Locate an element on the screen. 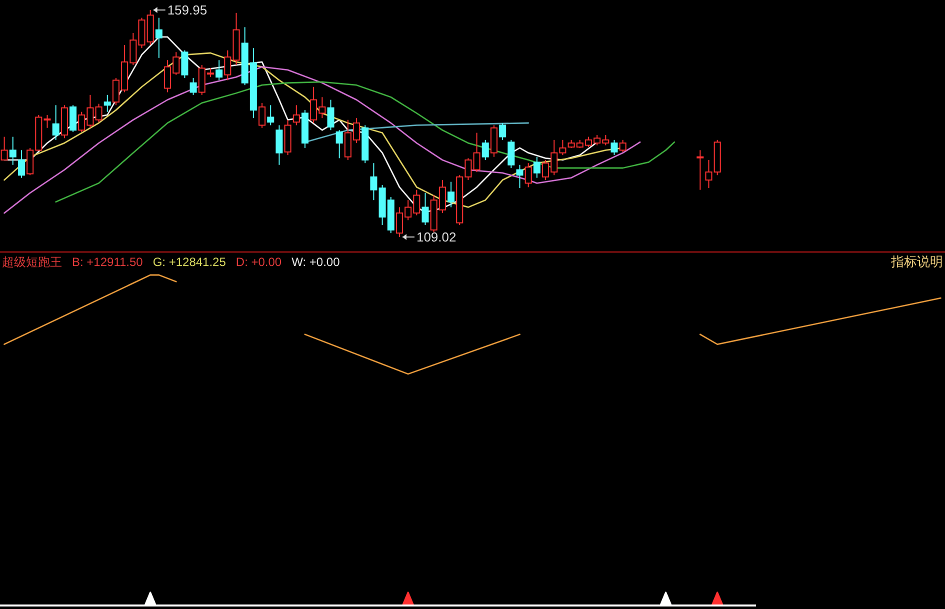  text: G: +12841.25 is located at coordinates (189, 262).